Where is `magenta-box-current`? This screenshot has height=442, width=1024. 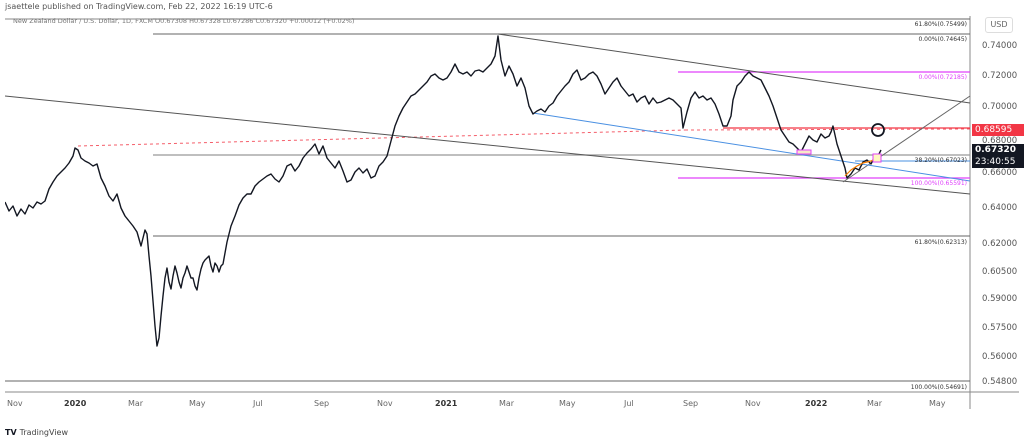
magenta-box-current is located at coordinates (877, 158).